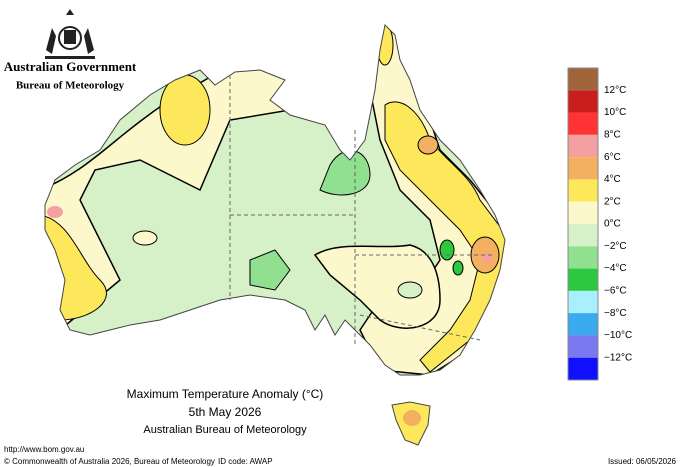 Image resolution: width=680 pixels, height=467 pixels. Describe the element at coordinates (245, 461) in the screenshot. I see `footer-id: ID code: AWAP` at that location.